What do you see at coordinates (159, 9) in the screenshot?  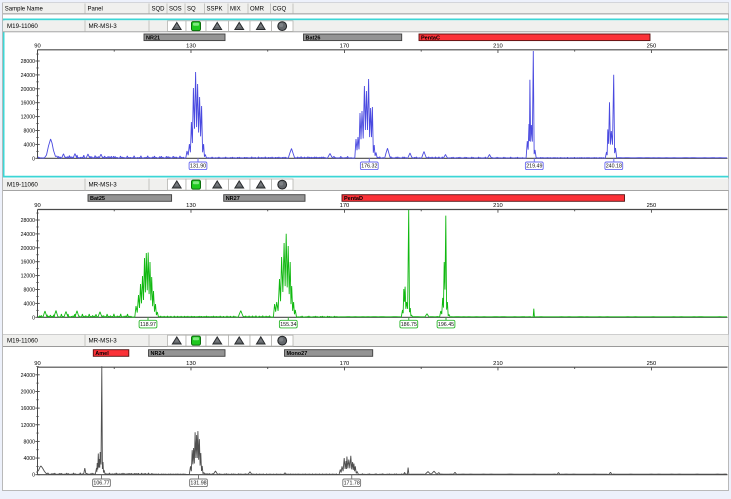 I see `svg-text: SQD` at bounding box center [159, 9].